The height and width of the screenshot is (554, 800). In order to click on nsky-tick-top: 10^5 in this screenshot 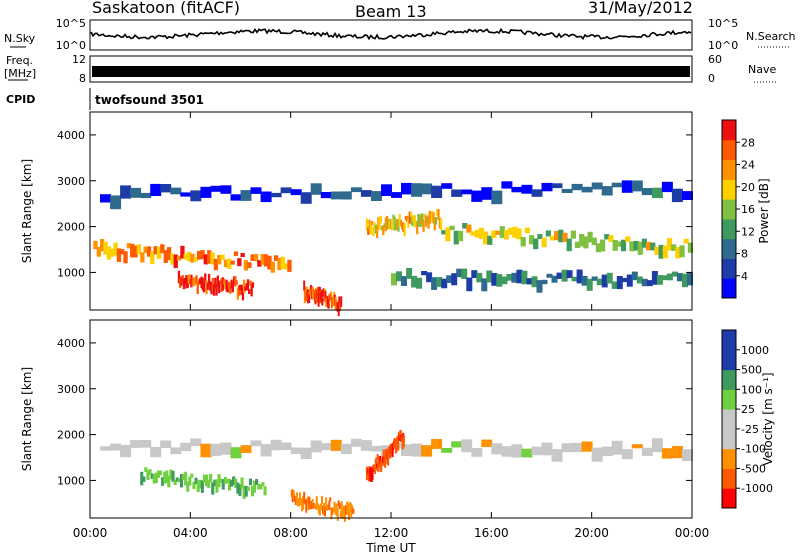, I will do `click(71, 23)`.